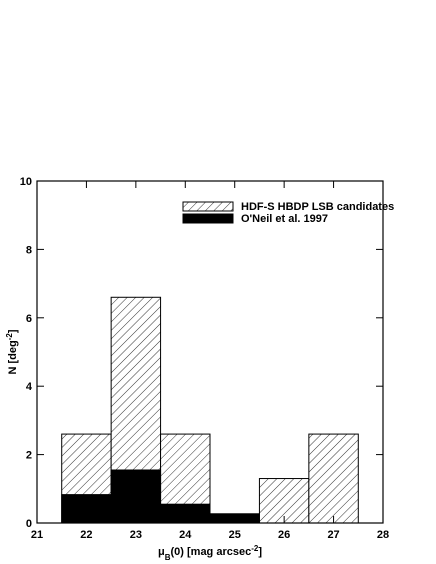  I want to click on x-tick-label: 21, so click(37, 535).